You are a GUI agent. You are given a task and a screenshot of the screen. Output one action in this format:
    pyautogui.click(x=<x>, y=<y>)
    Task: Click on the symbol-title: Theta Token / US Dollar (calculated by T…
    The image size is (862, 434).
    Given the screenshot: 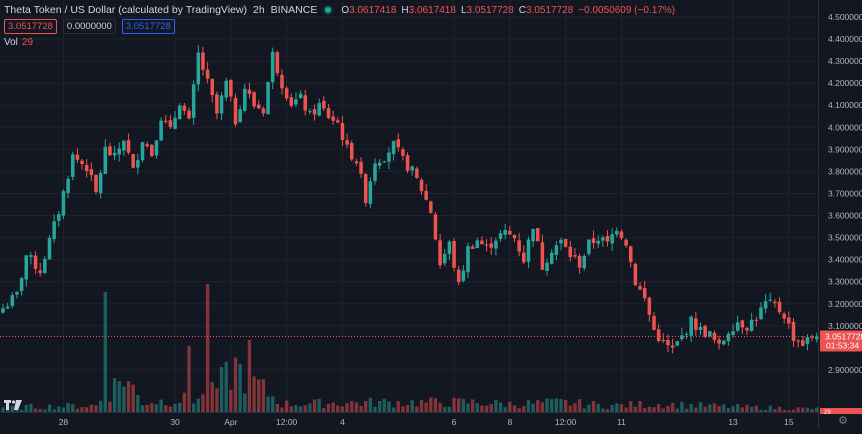 What is the action you would take?
    pyautogui.click(x=125, y=10)
    